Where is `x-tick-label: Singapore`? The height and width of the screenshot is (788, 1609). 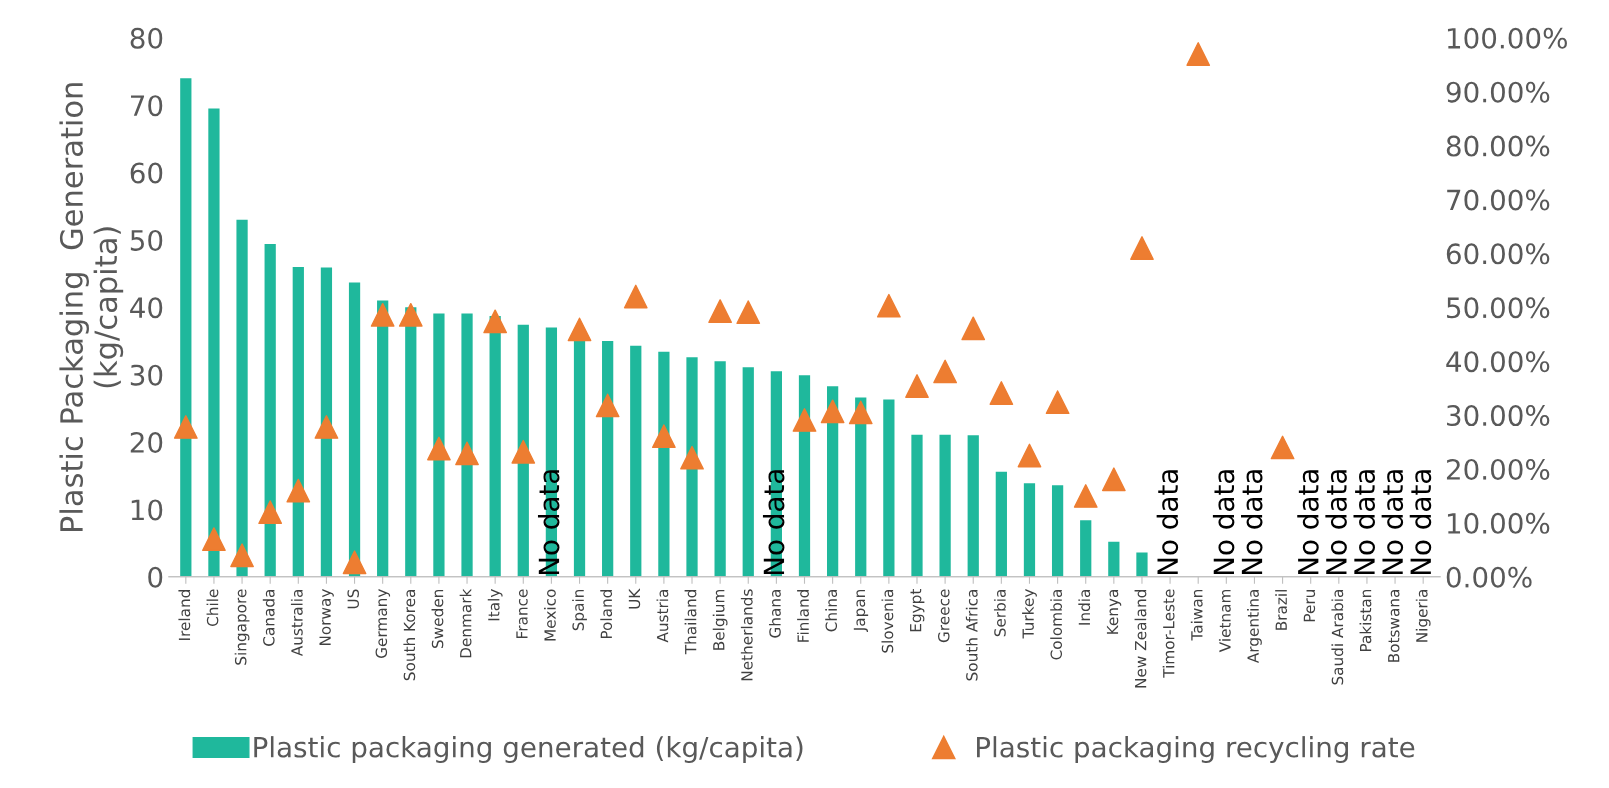 x-tick-label: Singapore is located at coordinates (242, 627).